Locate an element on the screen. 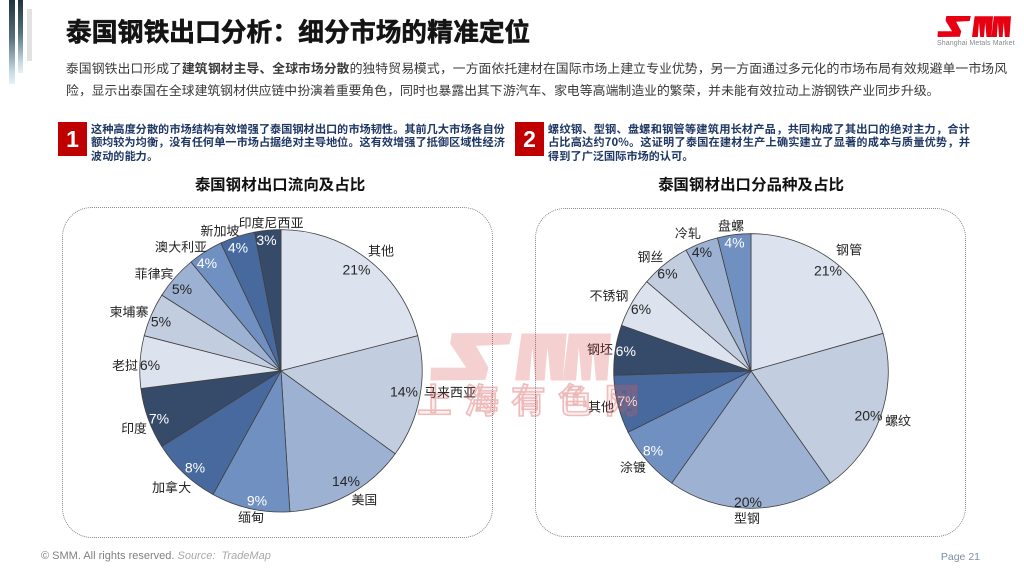 This screenshot has width=1024, height=576. svg-text: 新加坡 is located at coordinates (219, 230).